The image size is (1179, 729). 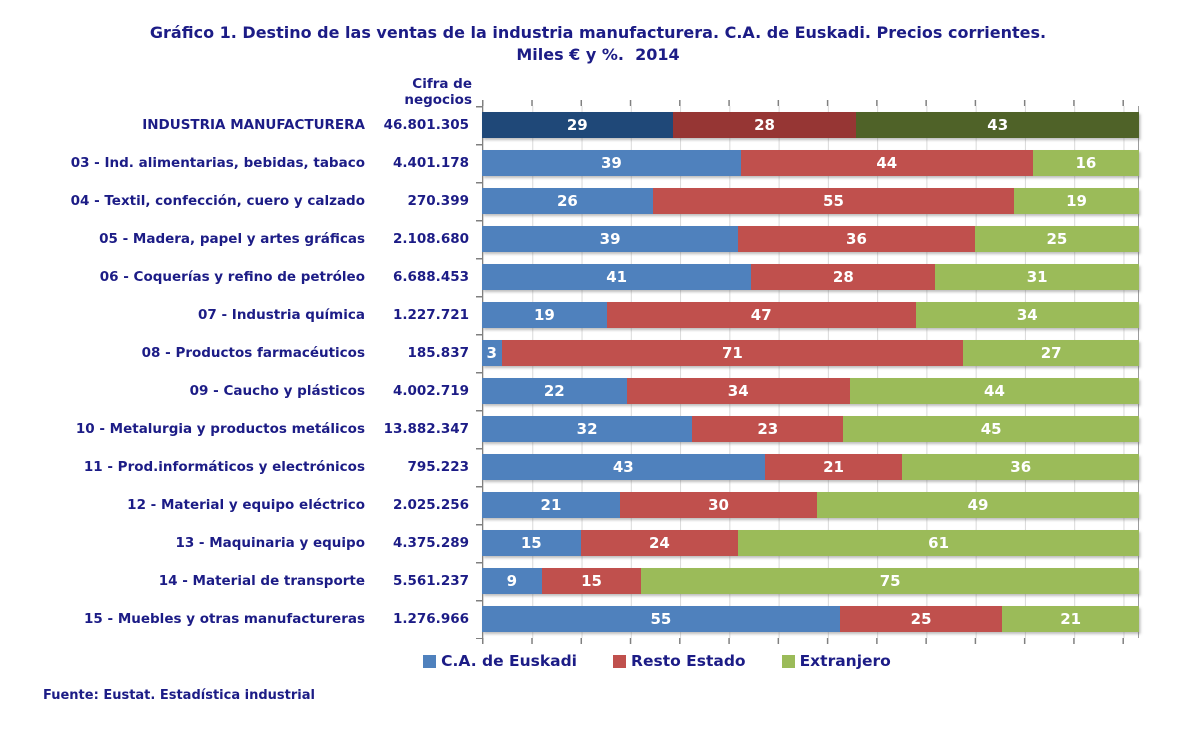 I want to click on legend-label: Resto Estado, so click(x=688, y=661).